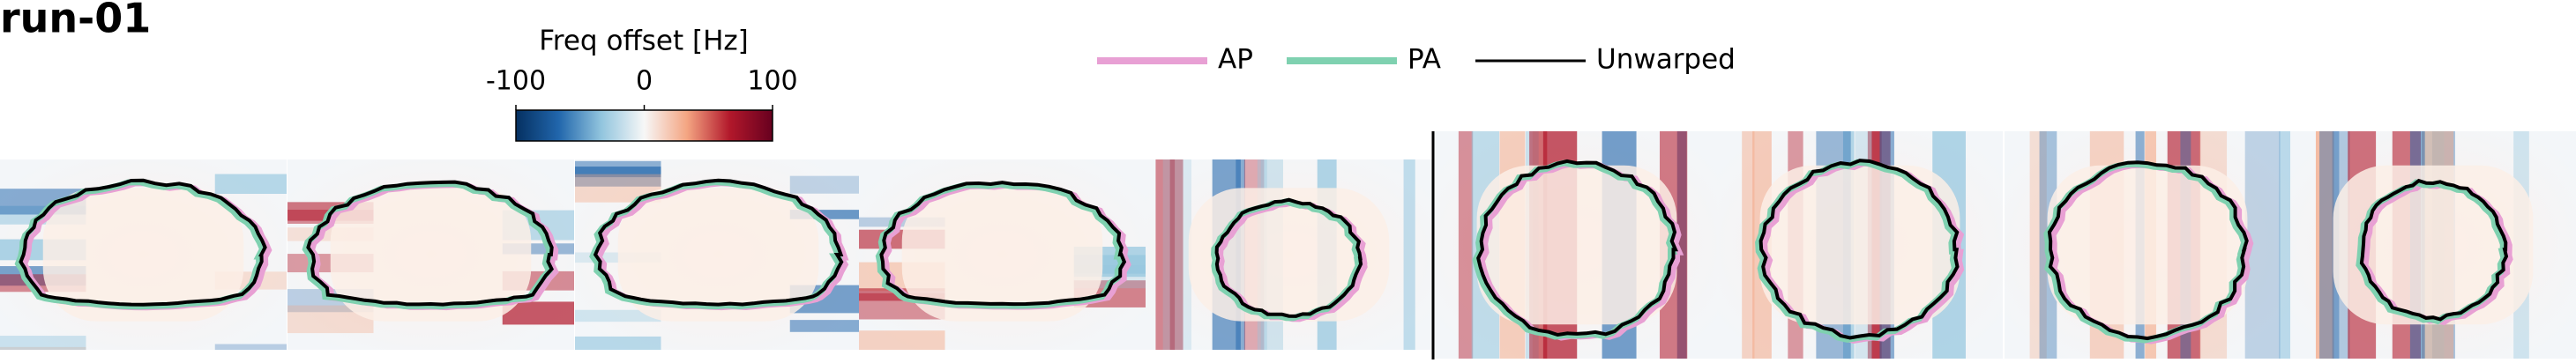 The image size is (2576, 363). What do you see at coordinates (644, 41) in the screenshot?
I see `colorbar-label: Freq offset [Hz]` at bounding box center [644, 41].